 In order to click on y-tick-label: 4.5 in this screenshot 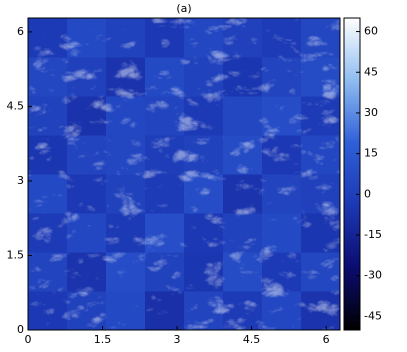, I will do `click(16, 105)`.